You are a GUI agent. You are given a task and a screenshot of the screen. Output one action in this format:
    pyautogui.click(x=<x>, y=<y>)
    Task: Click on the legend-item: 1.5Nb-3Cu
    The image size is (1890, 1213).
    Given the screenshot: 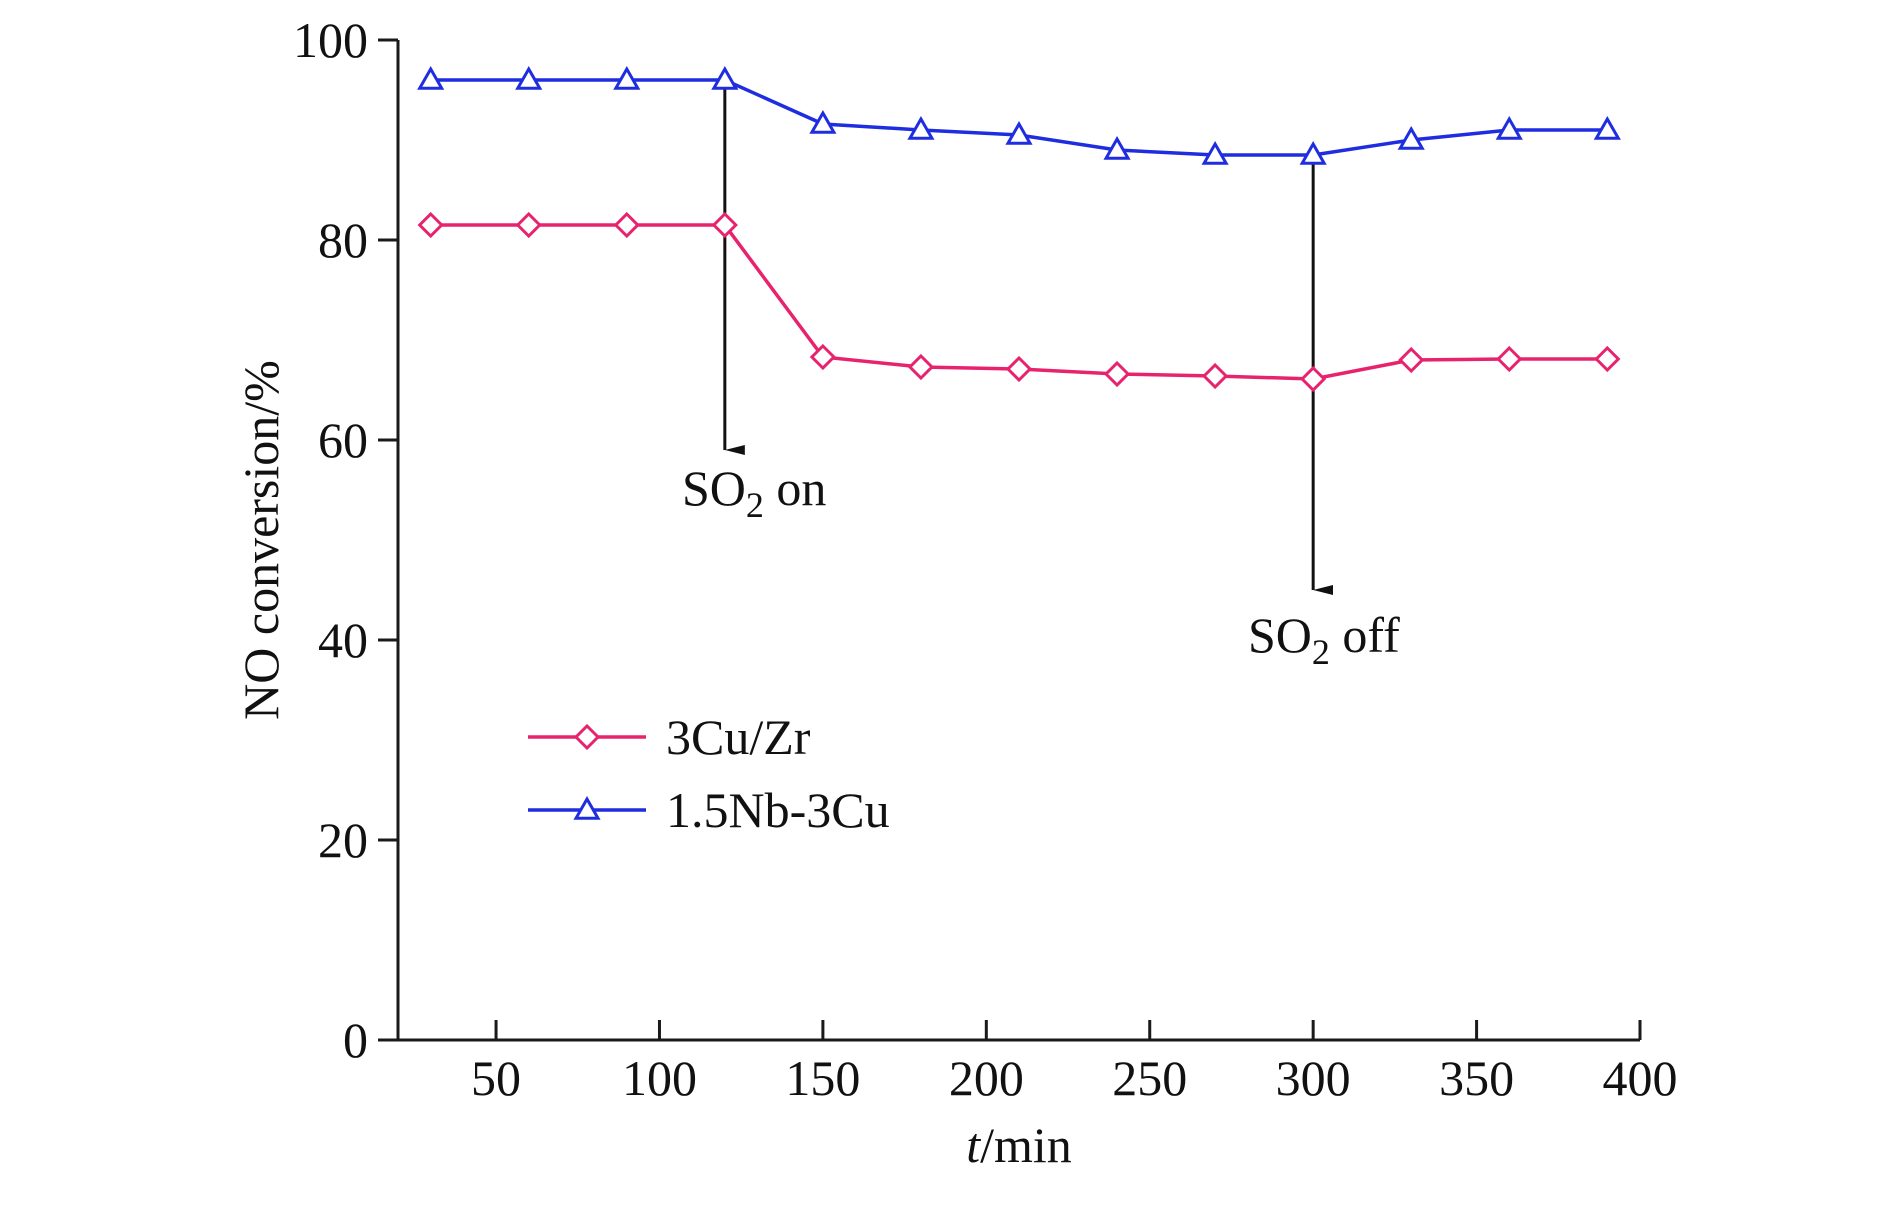 What is the action you would take?
    pyautogui.click(x=709, y=810)
    